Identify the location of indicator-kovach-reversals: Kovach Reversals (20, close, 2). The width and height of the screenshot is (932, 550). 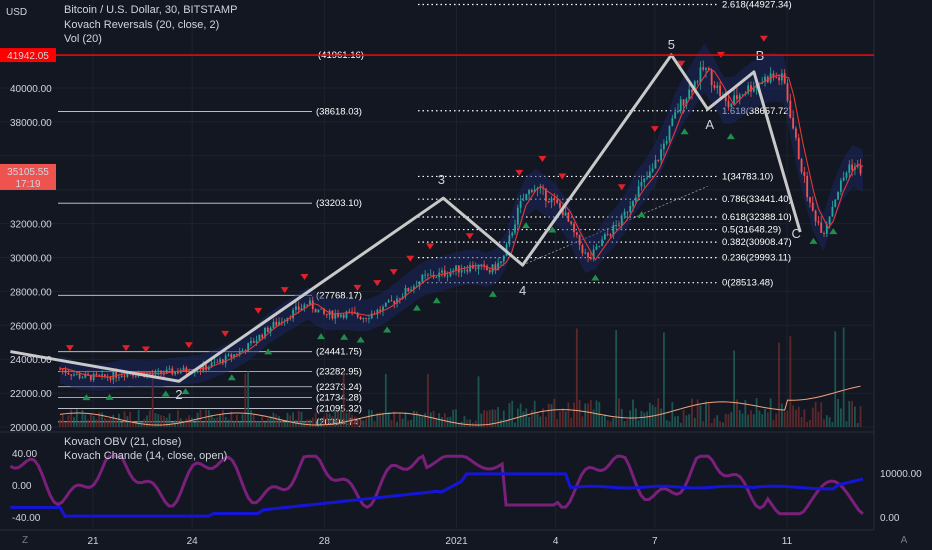
(141, 25).